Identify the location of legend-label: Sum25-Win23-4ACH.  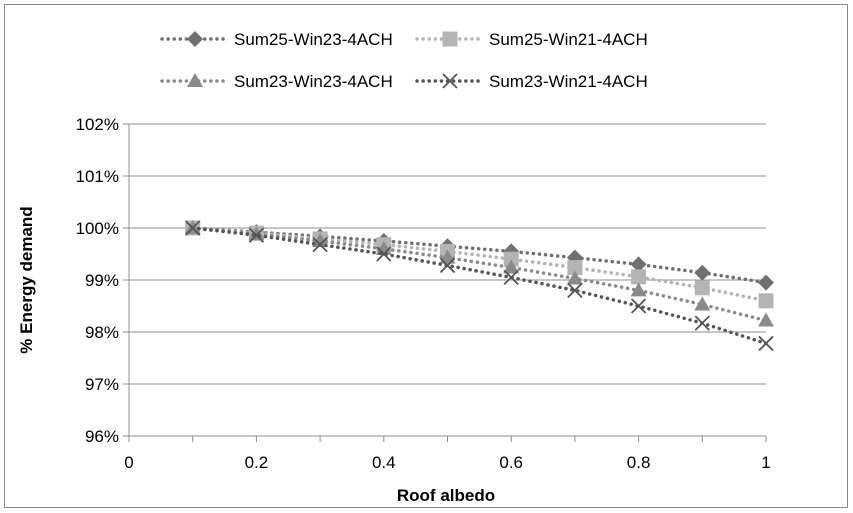
(313, 39).